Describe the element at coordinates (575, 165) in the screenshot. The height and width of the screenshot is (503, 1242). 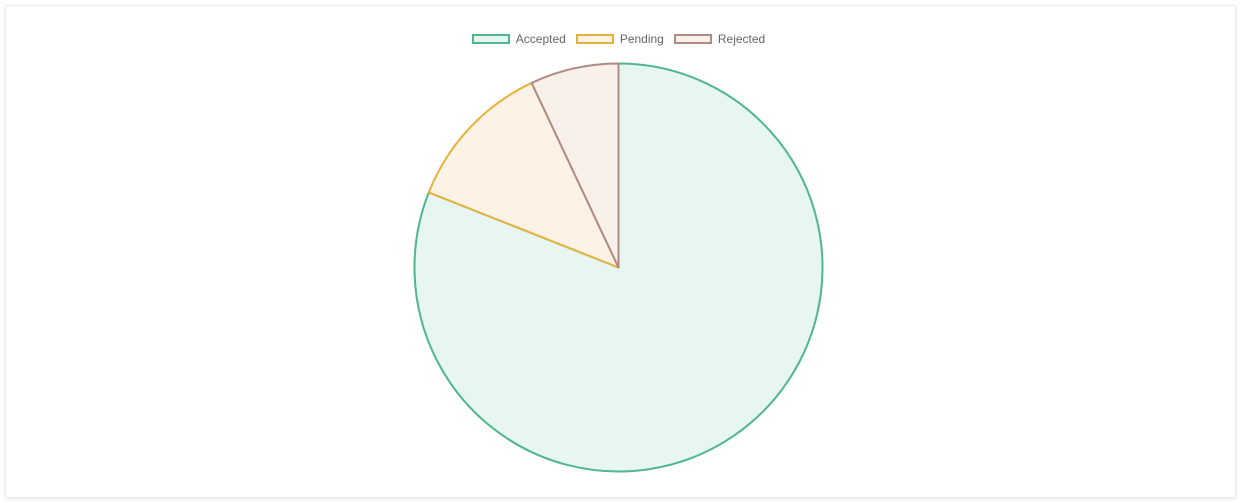
I see `pie-slice-rejected` at that location.